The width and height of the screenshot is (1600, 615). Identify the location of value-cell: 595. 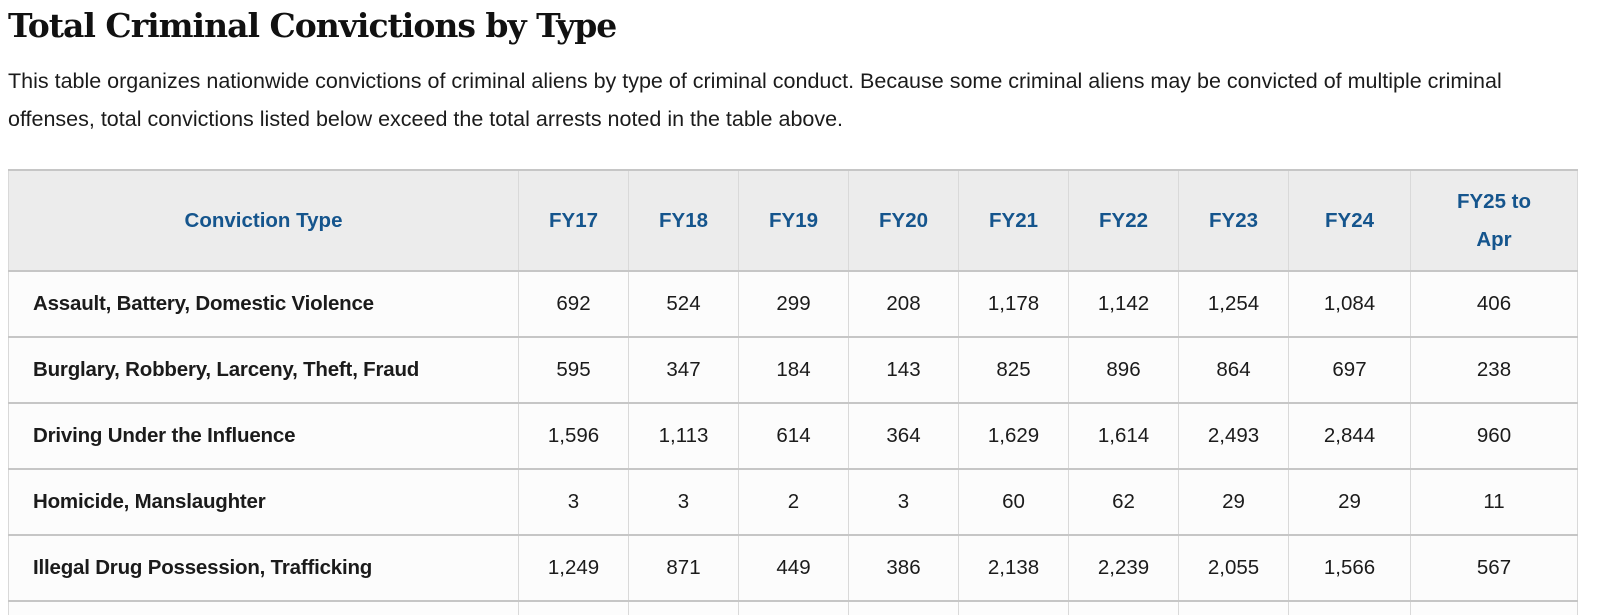
(573, 370).